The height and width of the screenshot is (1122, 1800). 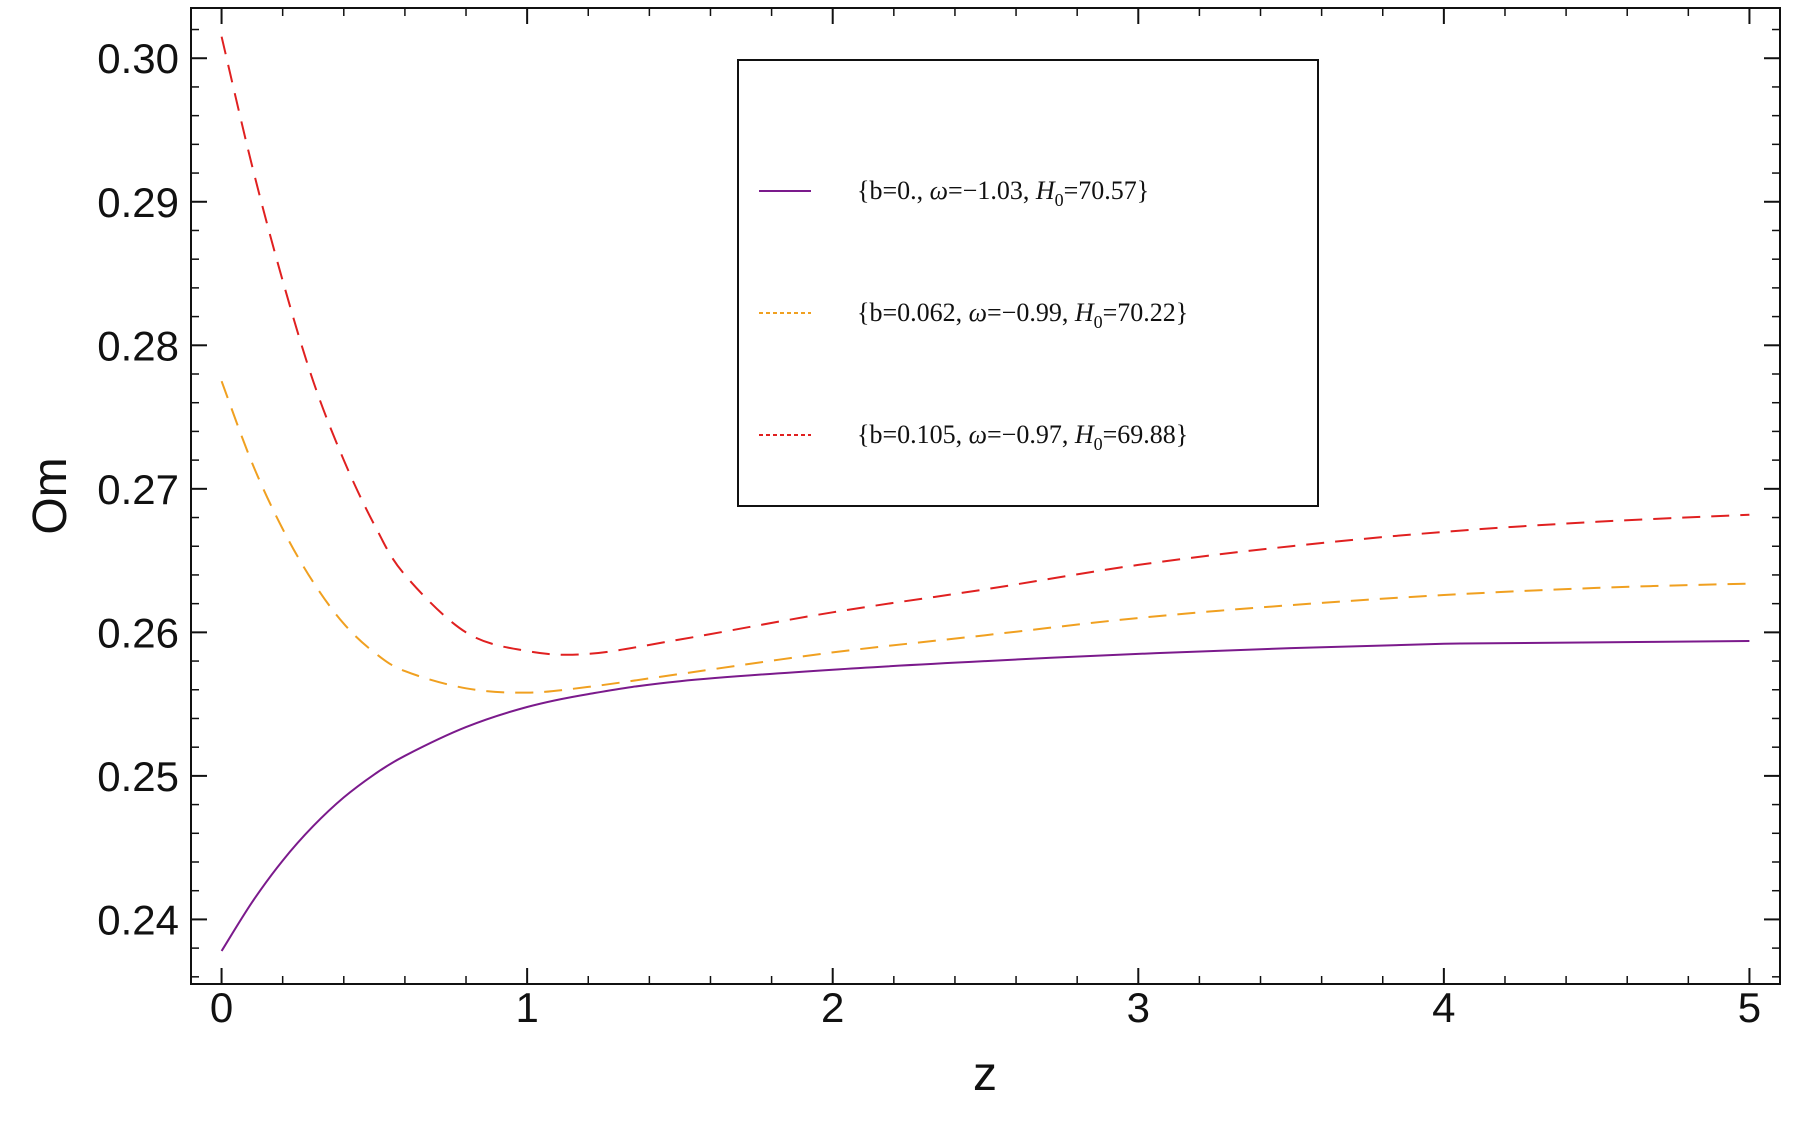 What do you see at coordinates (138, 919) in the screenshot?
I see `y-tick-label: 0.24` at bounding box center [138, 919].